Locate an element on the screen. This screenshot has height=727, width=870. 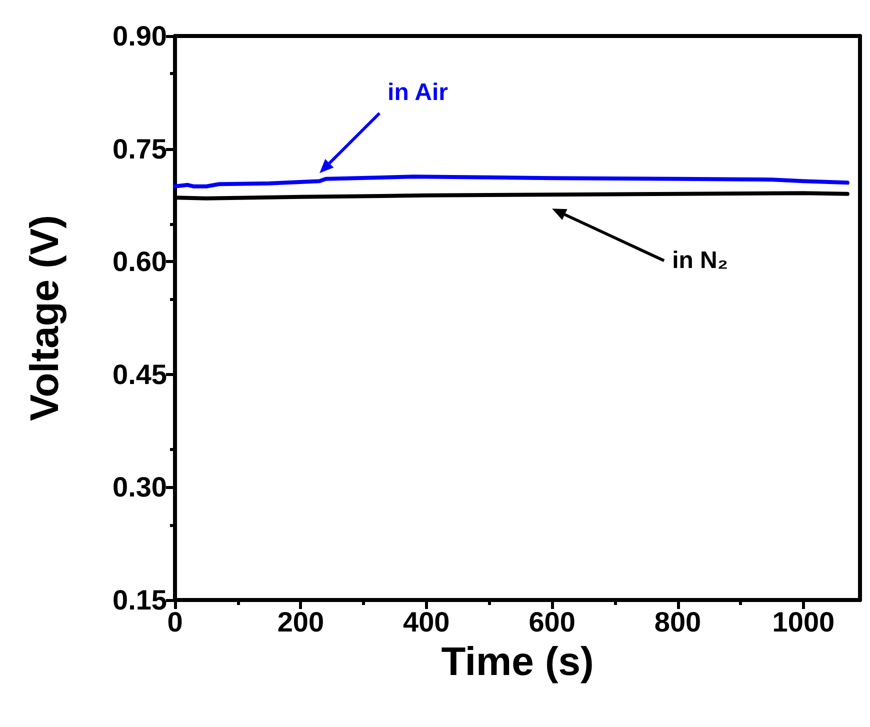
y-tick-label: 0.60 is located at coordinates (139, 262).